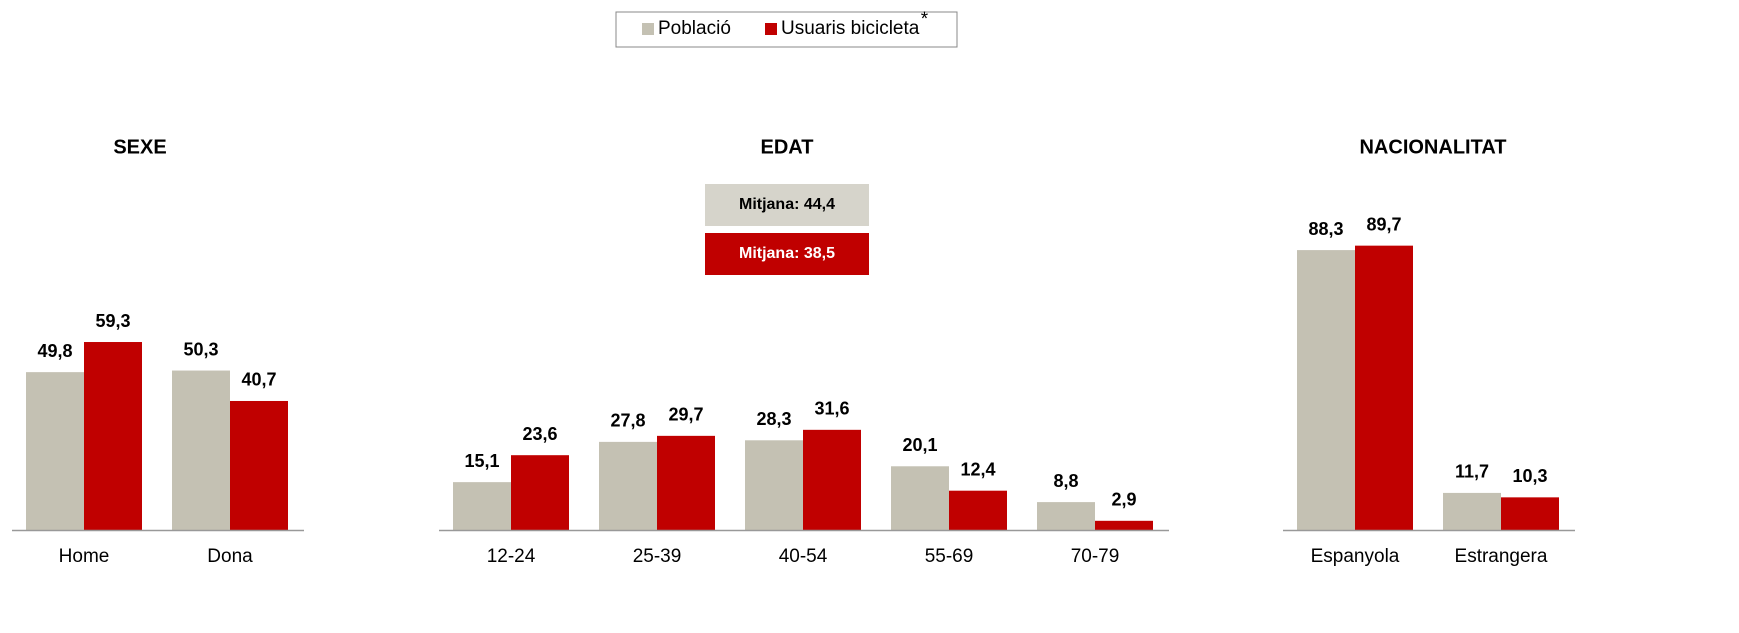  I want to click on value-label: 31,6, so click(831, 409).